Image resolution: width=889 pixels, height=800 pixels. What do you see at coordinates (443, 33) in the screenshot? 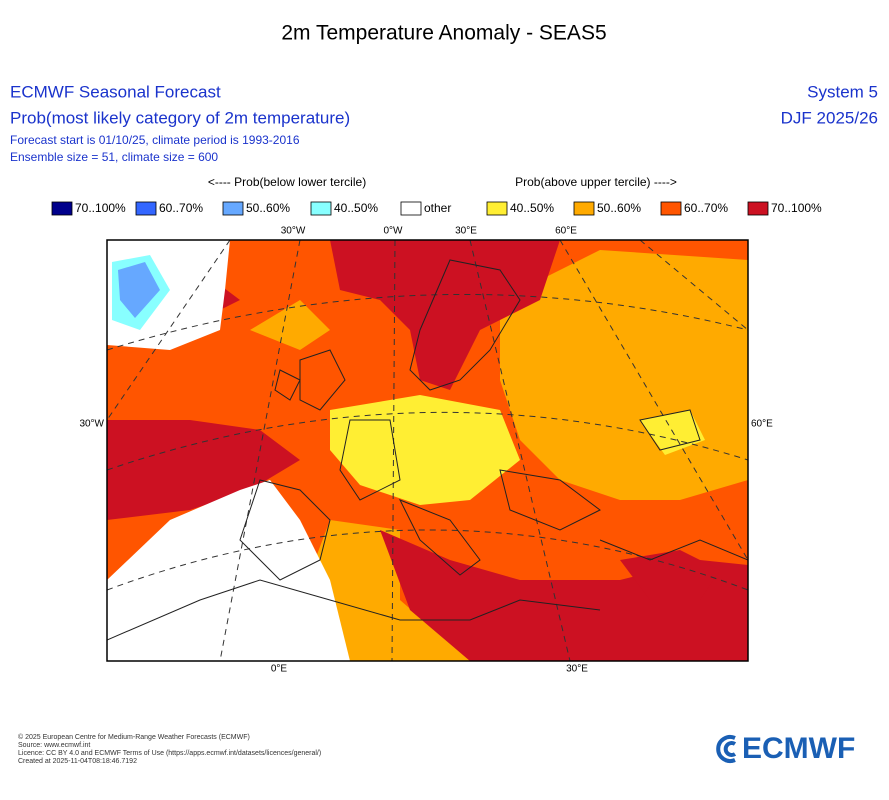
I see `title: 2m Temperature Anomaly - SEAS5` at bounding box center [443, 33].